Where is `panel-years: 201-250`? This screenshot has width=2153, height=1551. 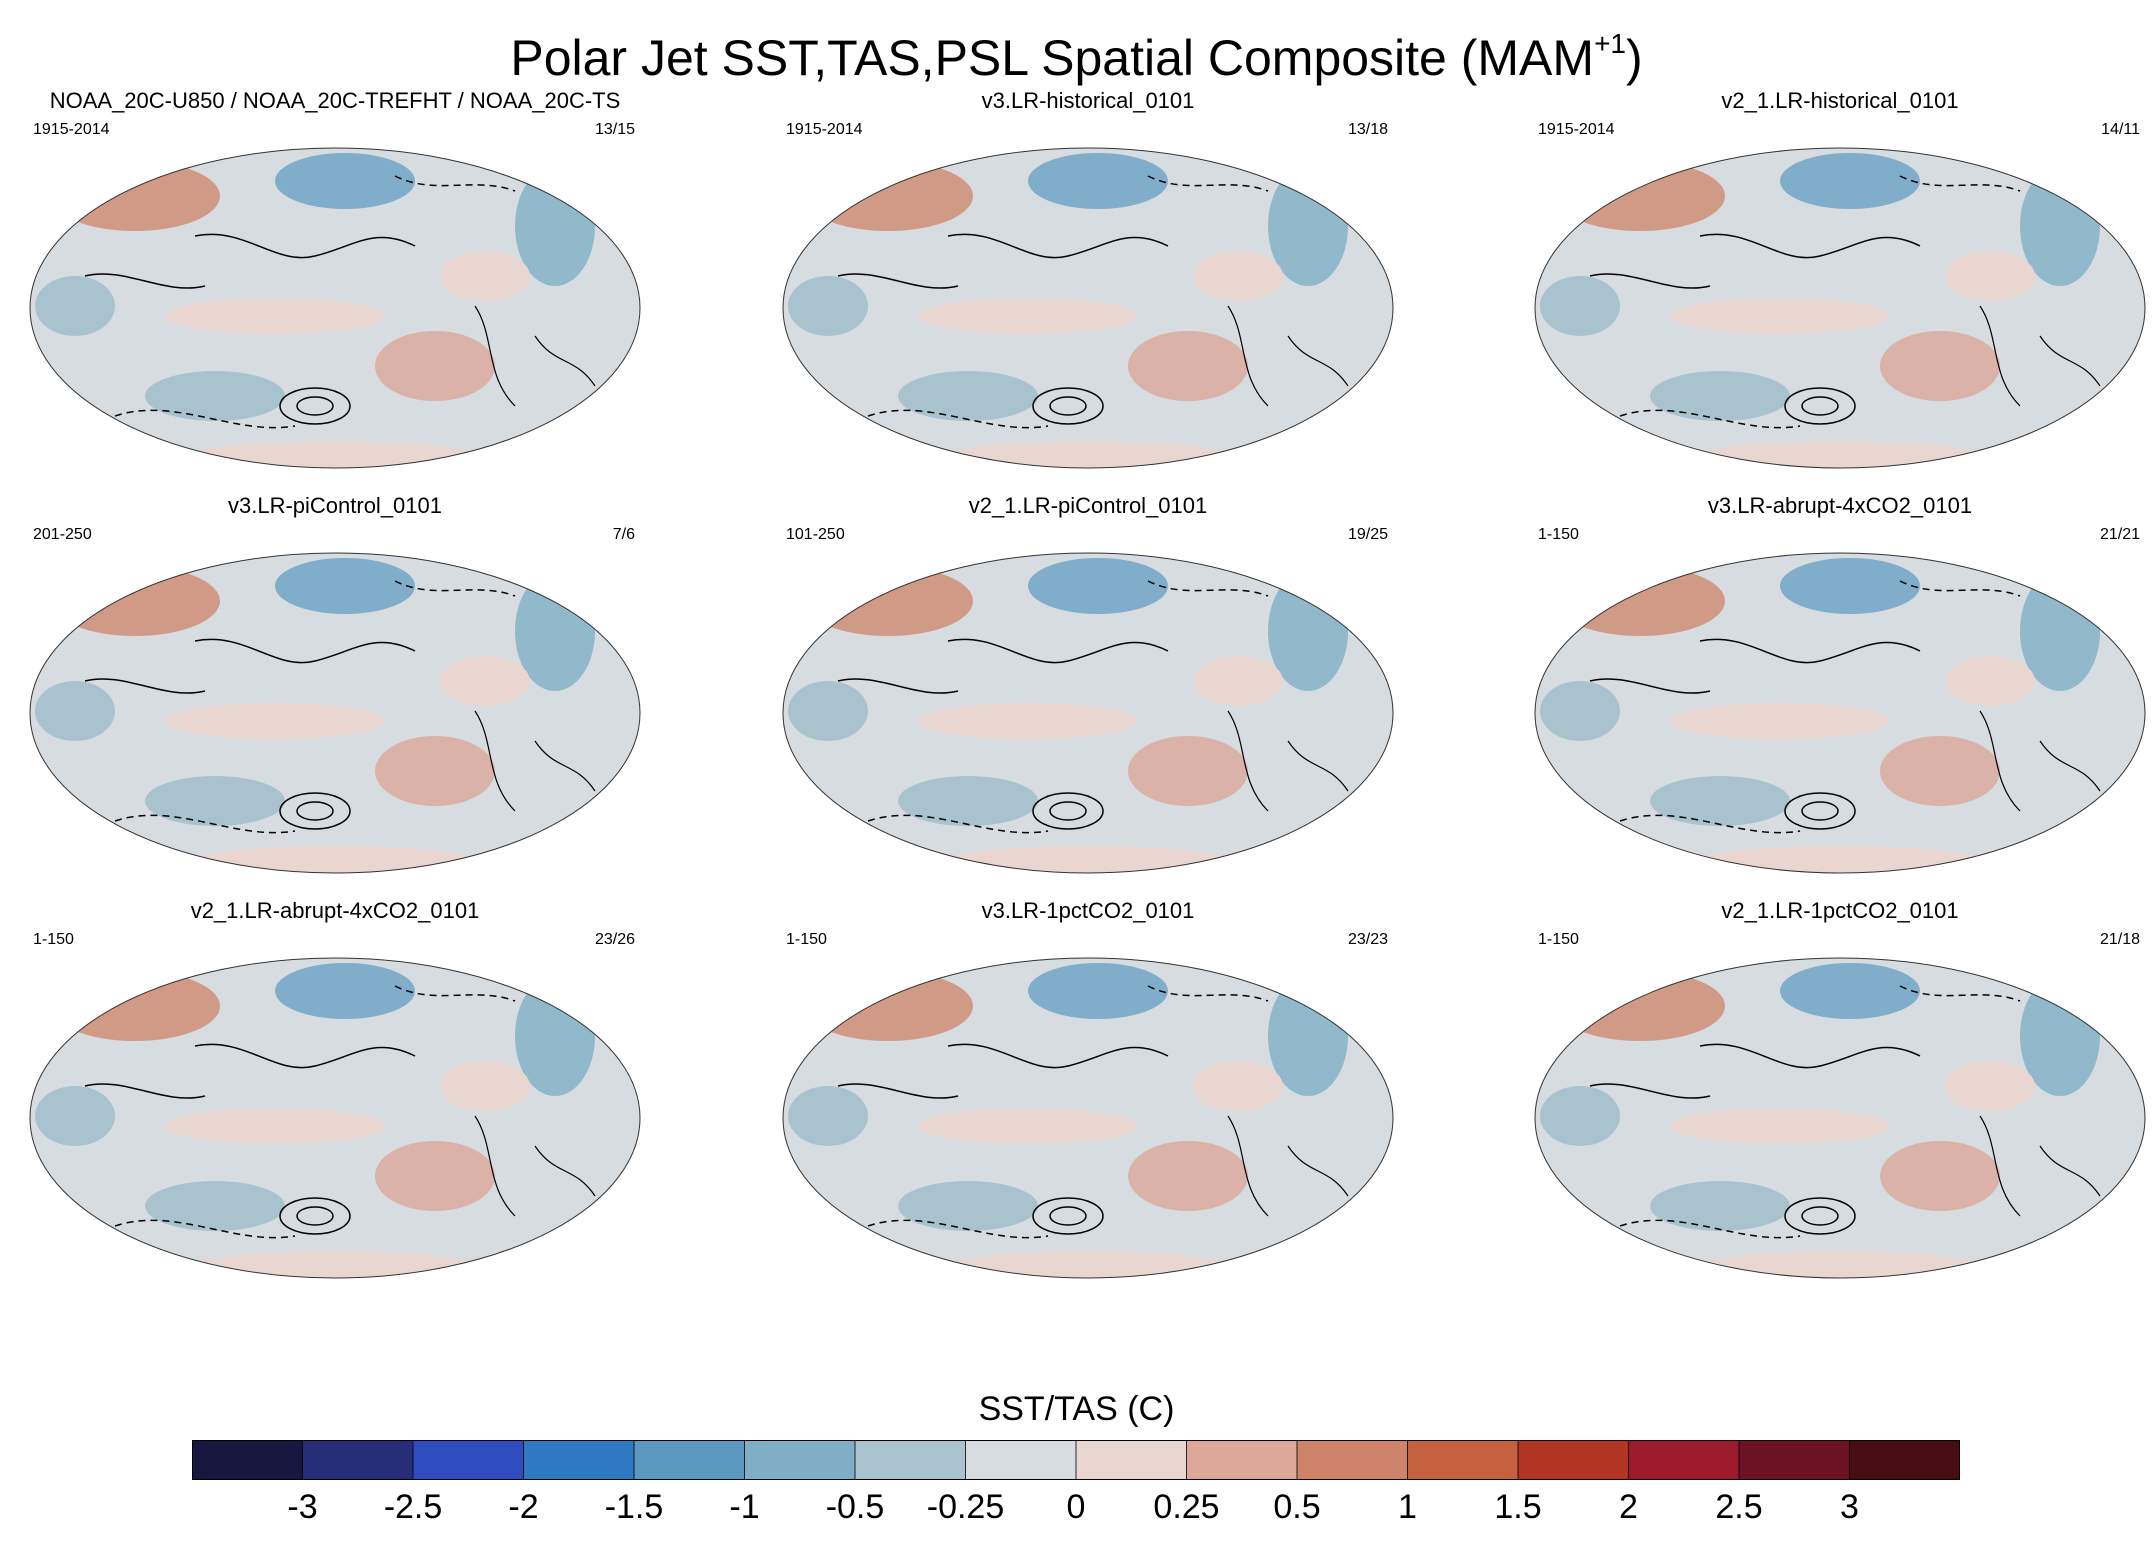
panel-years: 201-250 is located at coordinates (62, 534).